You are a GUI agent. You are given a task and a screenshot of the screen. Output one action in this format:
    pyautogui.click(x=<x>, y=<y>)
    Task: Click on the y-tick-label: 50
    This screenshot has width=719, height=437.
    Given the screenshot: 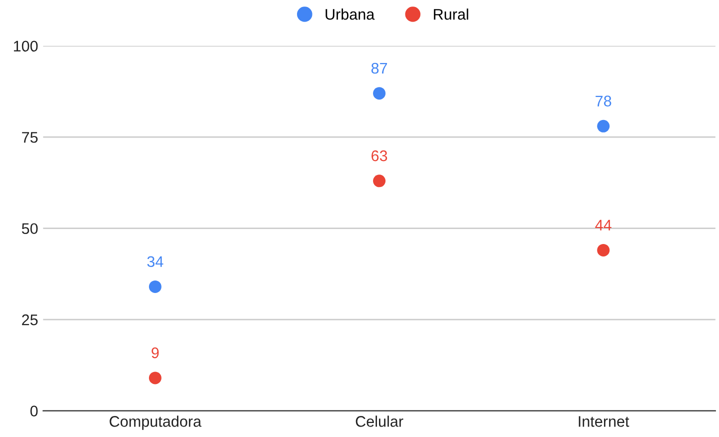 What is the action you would take?
    pyautogui.click(x=30, y=228)
    